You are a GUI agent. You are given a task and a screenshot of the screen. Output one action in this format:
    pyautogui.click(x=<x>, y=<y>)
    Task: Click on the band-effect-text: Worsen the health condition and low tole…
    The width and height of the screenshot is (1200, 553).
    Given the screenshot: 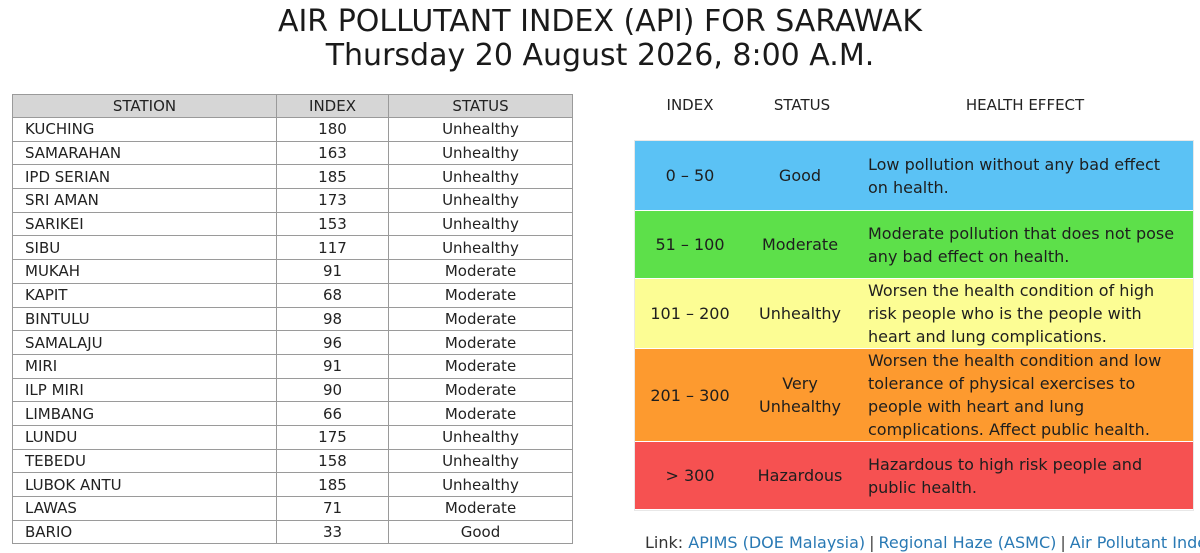 What is the action you would take?
    pyautogui.click(x=1015, y=395)
    